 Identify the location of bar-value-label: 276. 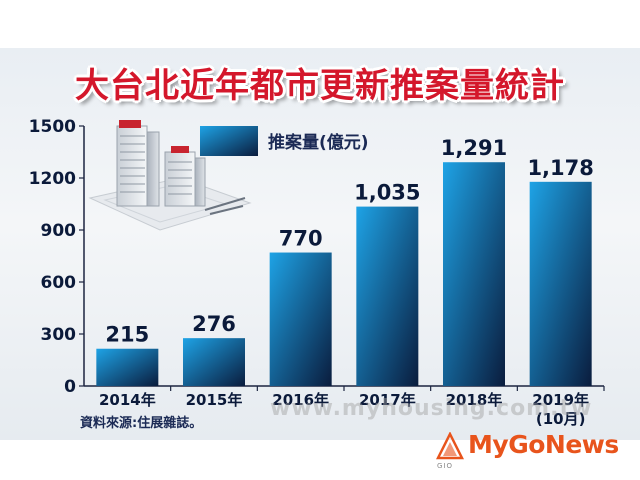
(214, 324).